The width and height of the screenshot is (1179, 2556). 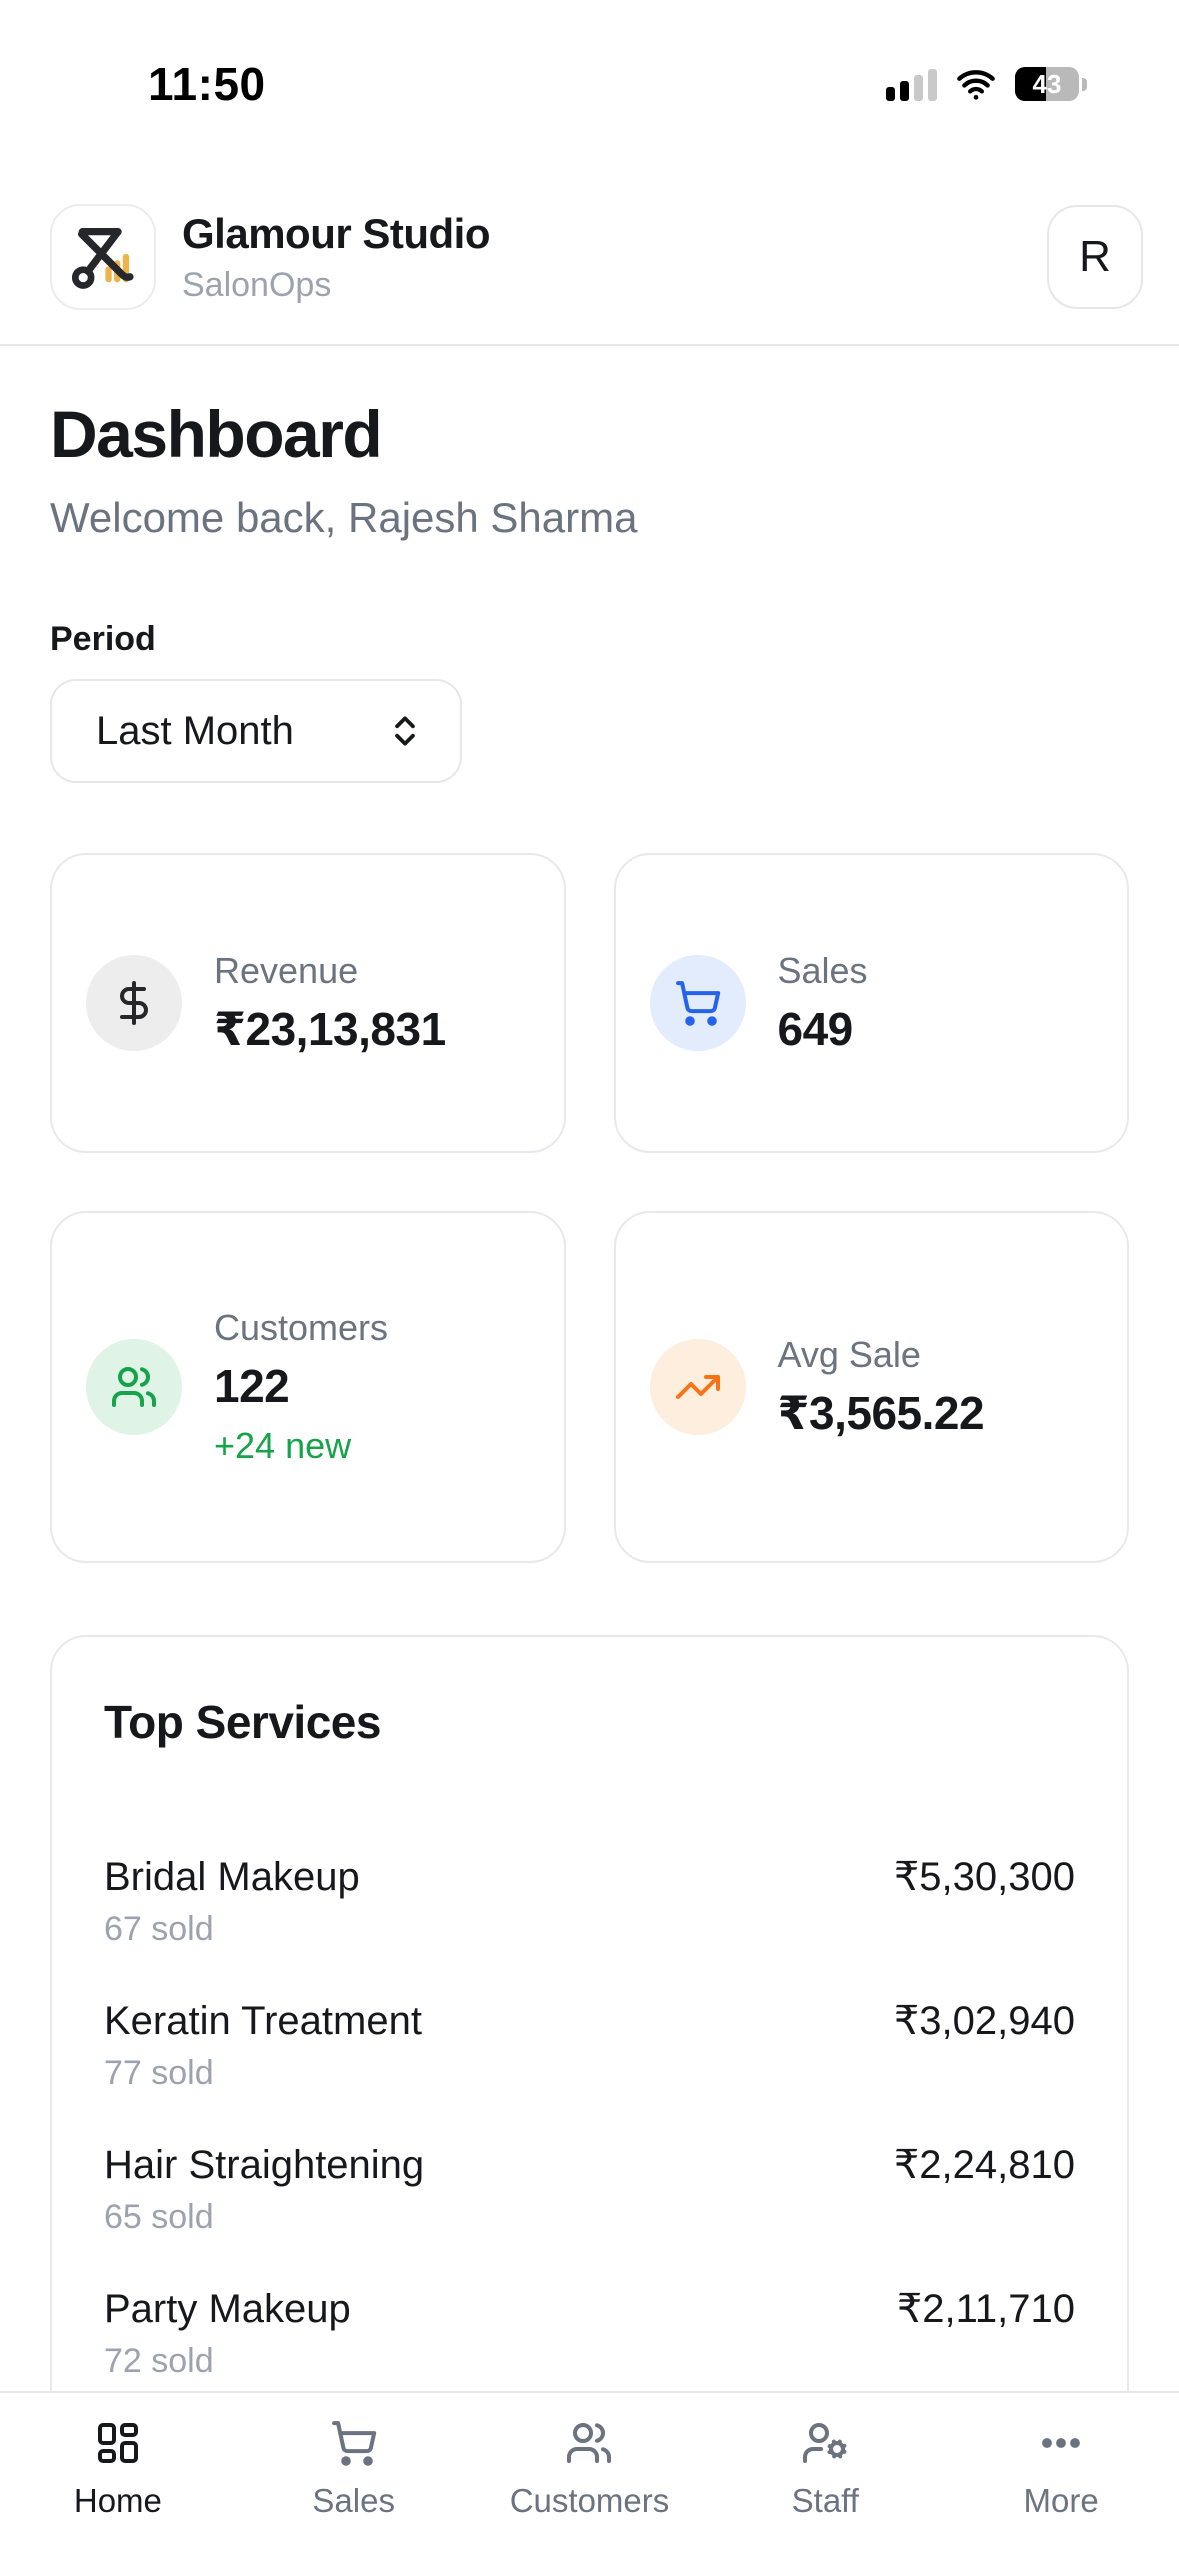 What do you see at coordinates (1047, 83) in the screenshot?
I see `battery-percent: 43` at bounding box center [1047, 83].